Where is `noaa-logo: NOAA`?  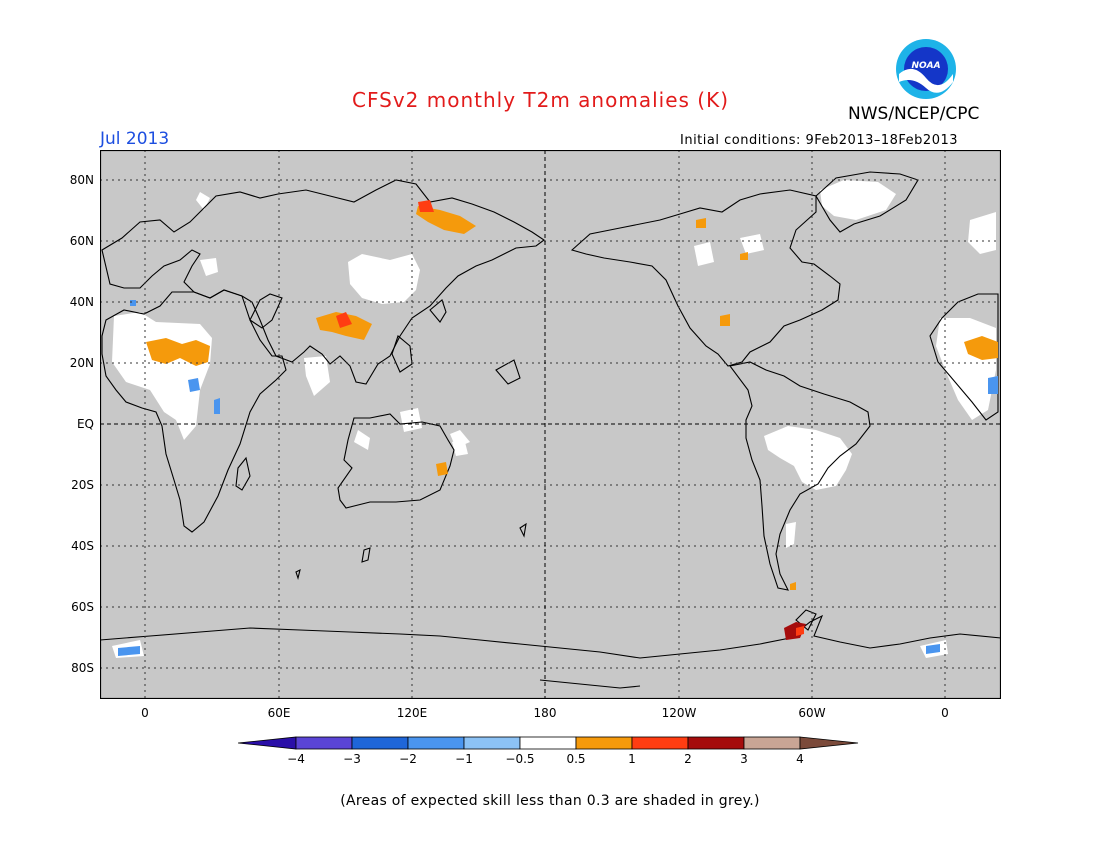 noaa-logo: NOAA is located at coordinates (926, 69).